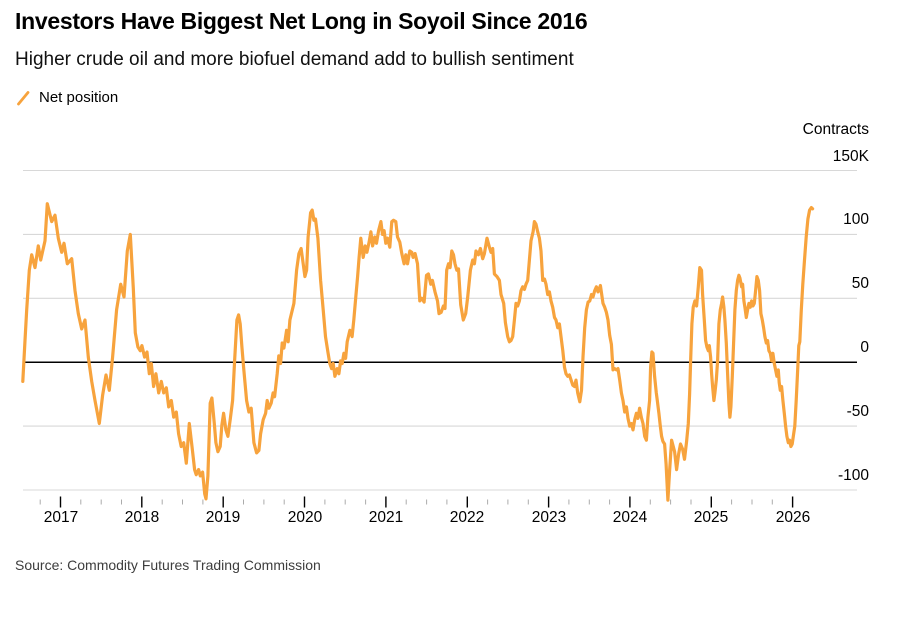 This screenshot has height=618, width=914. I want to click on line-series-slash-icon, so click(23, 97).